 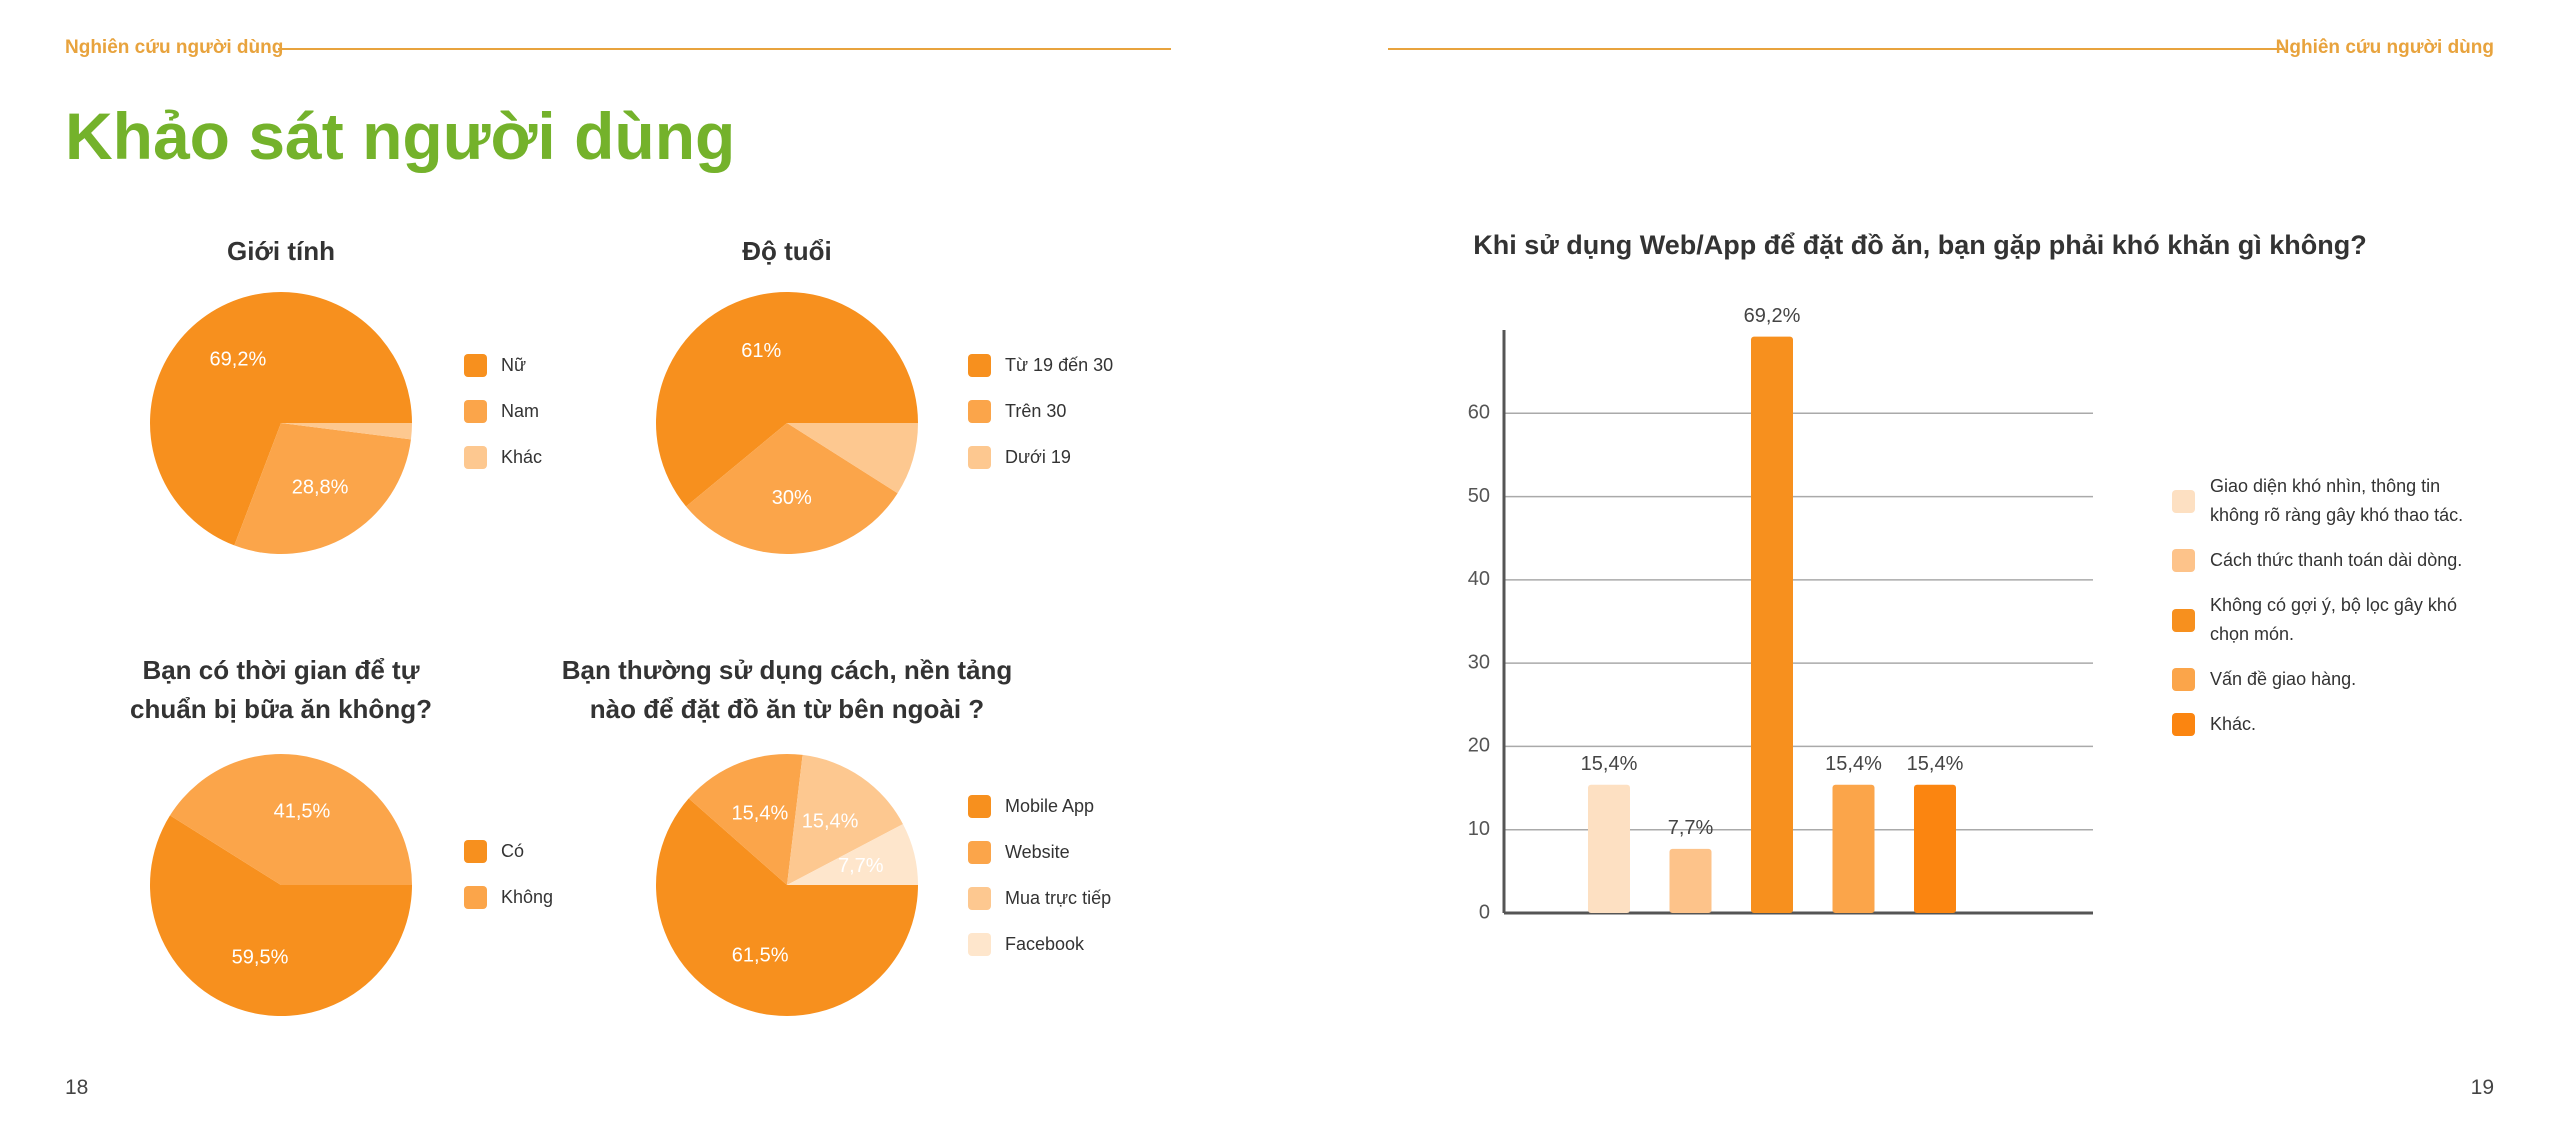 What do you see at coordinates (1484, 912) in the screenshot?
I see `y-tick-label: 0` at bounding box center [1484, 912].